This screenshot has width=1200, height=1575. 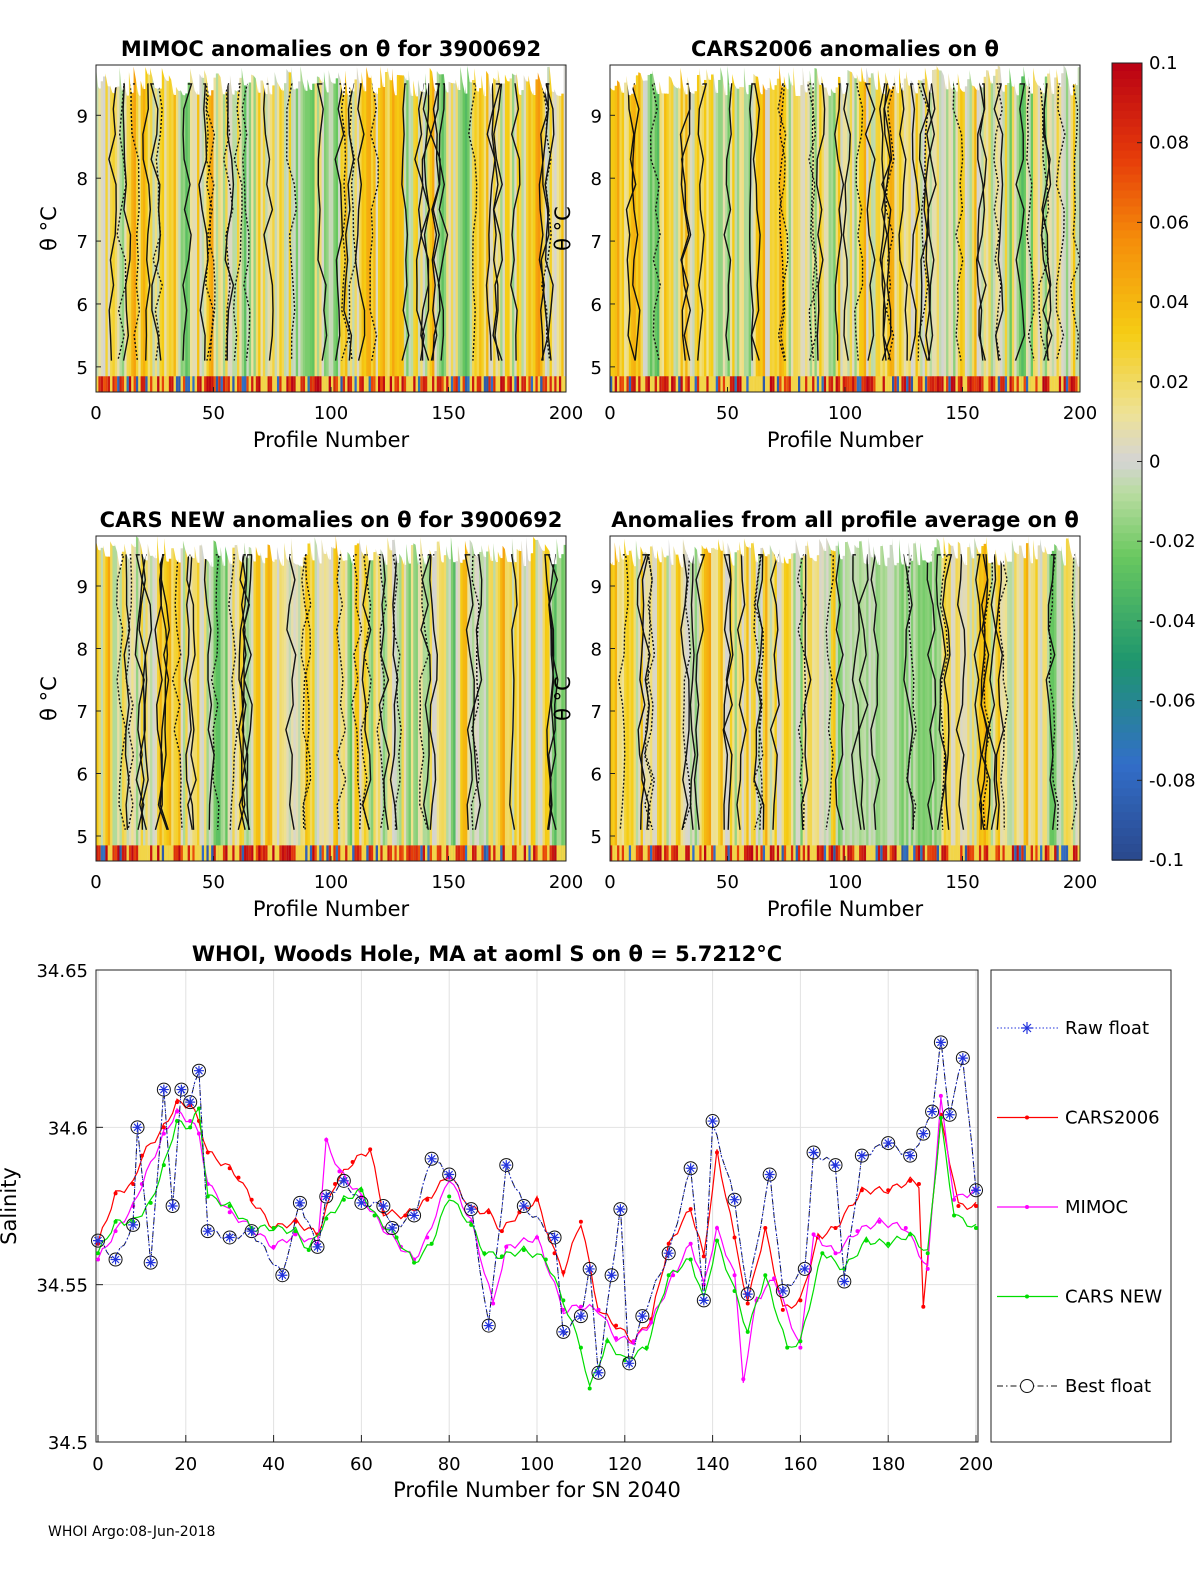 I want to click on panel-title: Anomalies from all profile average on θ, so click(x=845, y=520).